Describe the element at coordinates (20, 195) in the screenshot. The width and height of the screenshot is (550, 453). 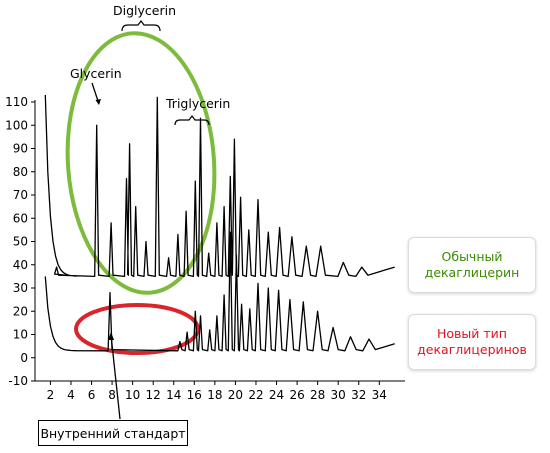
I see `y-tick-label: 70` at that location.